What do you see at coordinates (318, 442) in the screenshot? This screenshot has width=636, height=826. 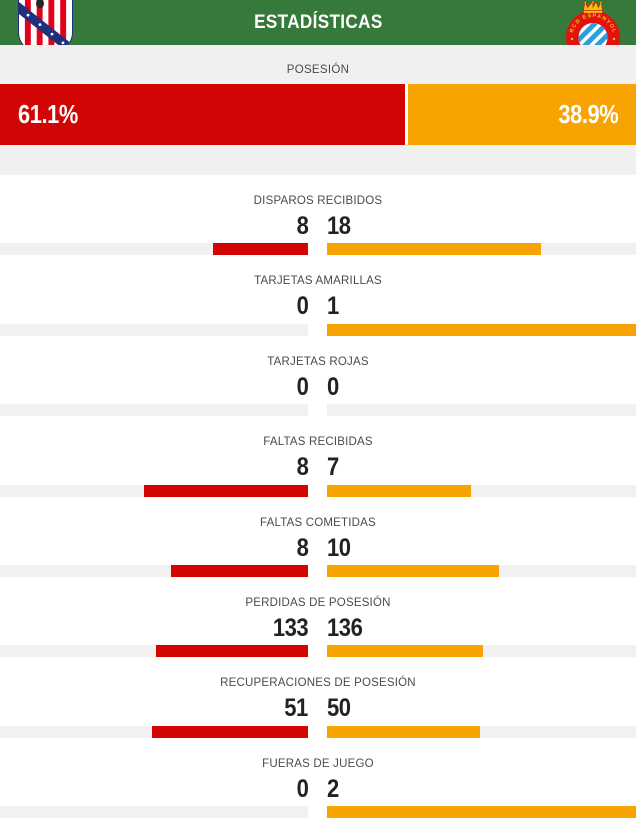 I see `stat-label: FALTAS RECIBIDAS` at bounding box center [318, 442].